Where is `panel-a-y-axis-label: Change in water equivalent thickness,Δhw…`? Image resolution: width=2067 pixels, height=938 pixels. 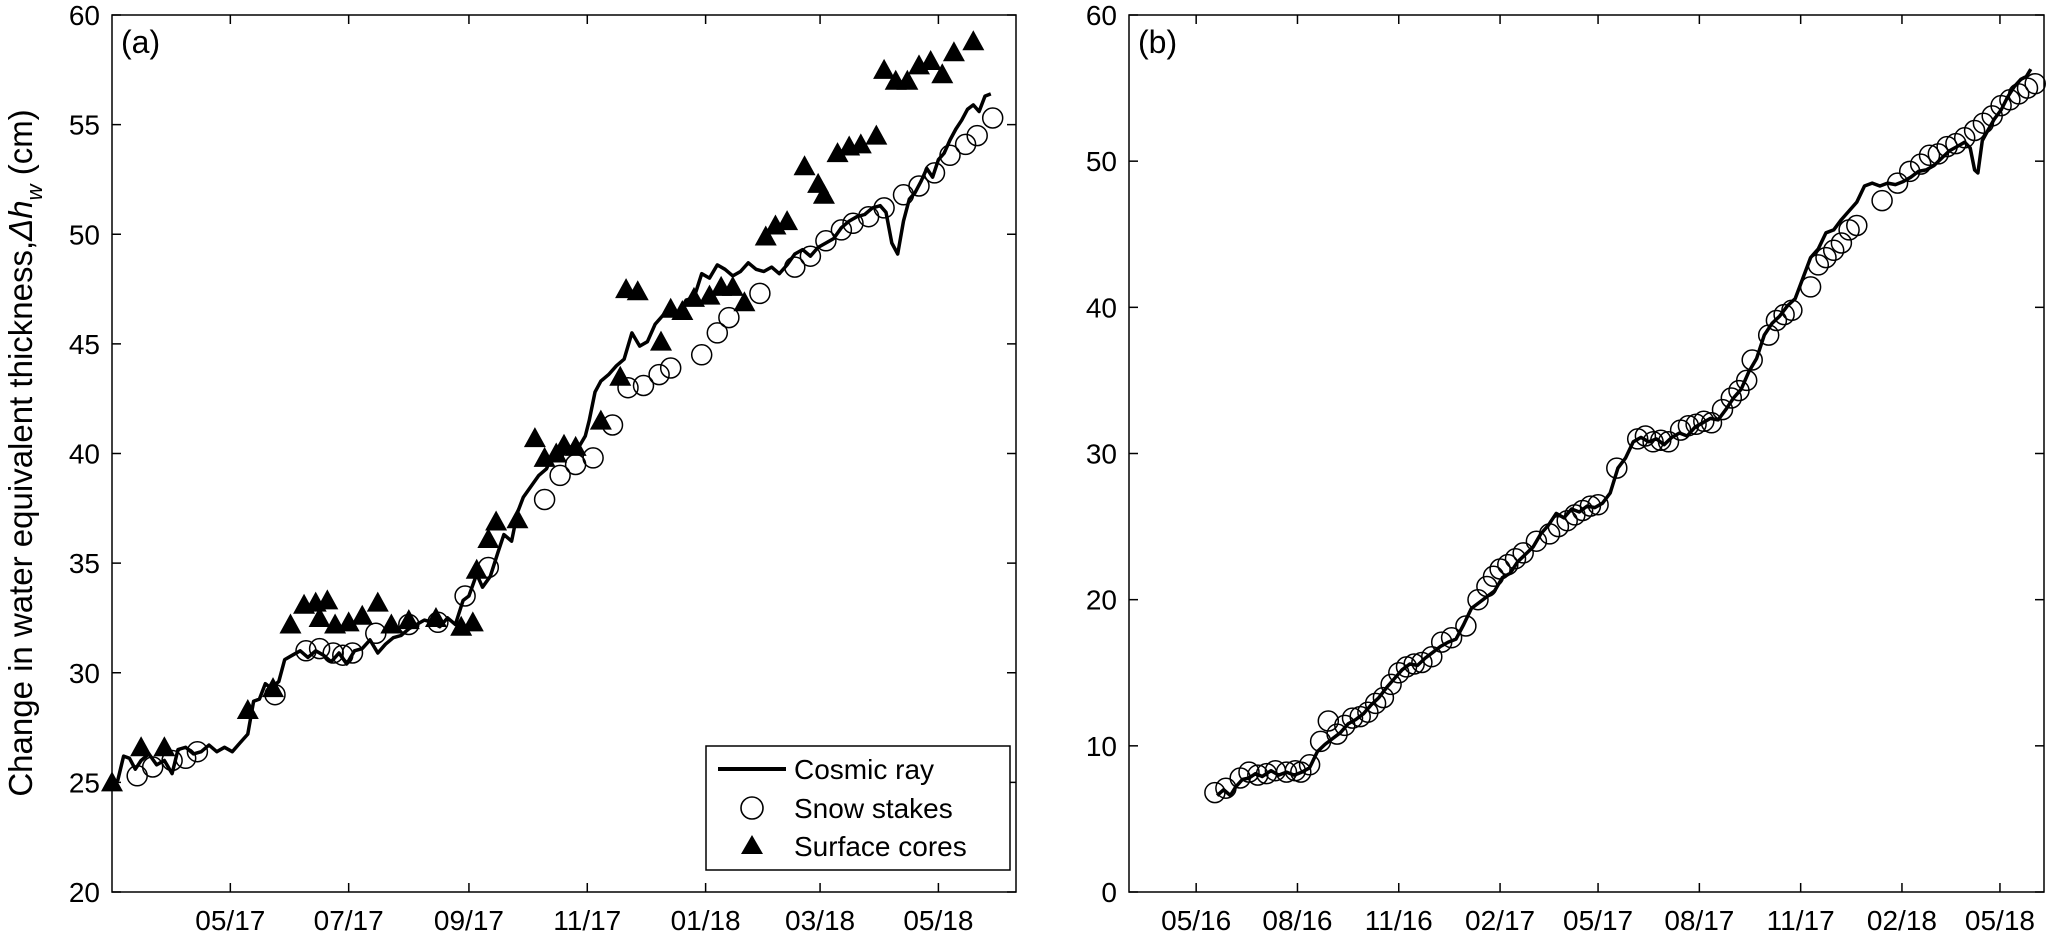 panel-a-y-axis-label: Change in water equivalent thickness,Δhw… is located at coordinates (24, 452).